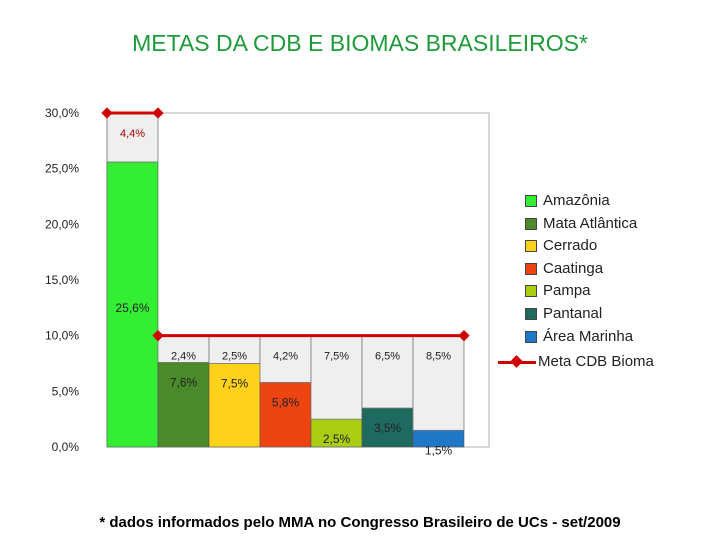 The width and height of the screenshot is (720, 540). What do you see at coordinates (183, 357) in the screenshot?
I see `data-label-remaining: 2,4%` at bounding box center [183, 357].